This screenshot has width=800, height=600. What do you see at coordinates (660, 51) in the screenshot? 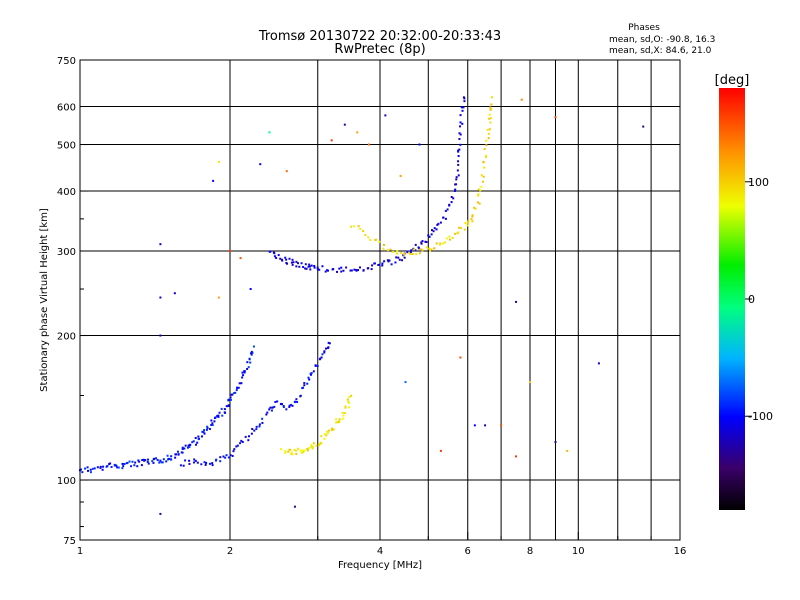
I see `phase-stats-x: mean, sd,X: 84.6, 21.0` at bounding box center [660, 51].